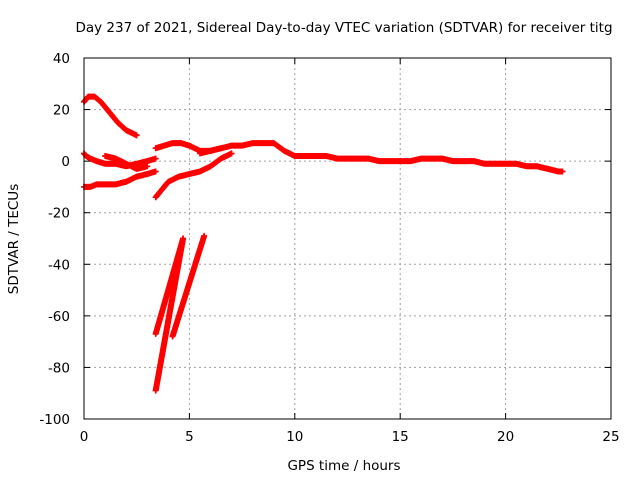  I want to click on x-tick-label: 10, so click(294, 437).